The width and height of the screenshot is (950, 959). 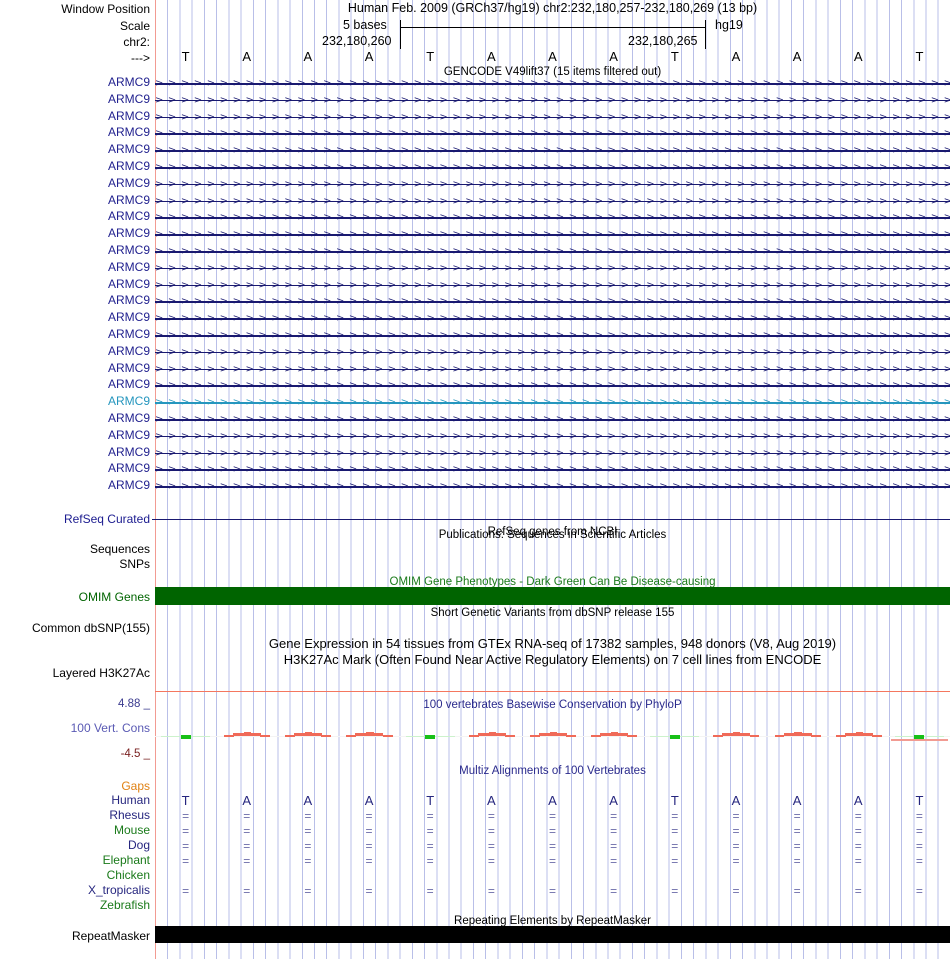 I want to click on species-label-chicken: Chicken, so click(x=128, y=875).